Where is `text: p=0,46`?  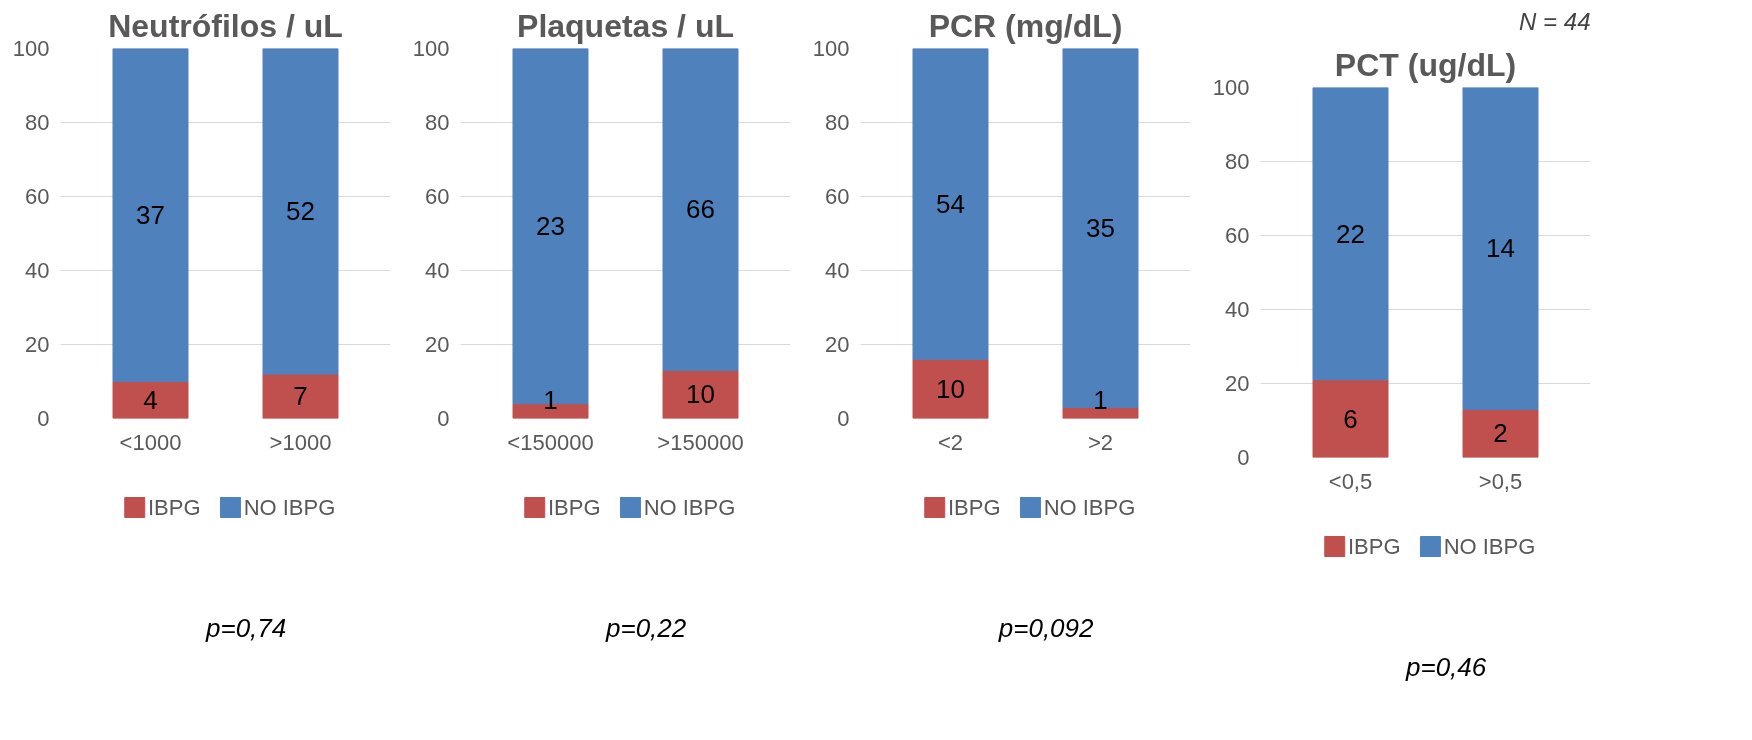
text: p=0,46 is located at coordinates (1446, 666).